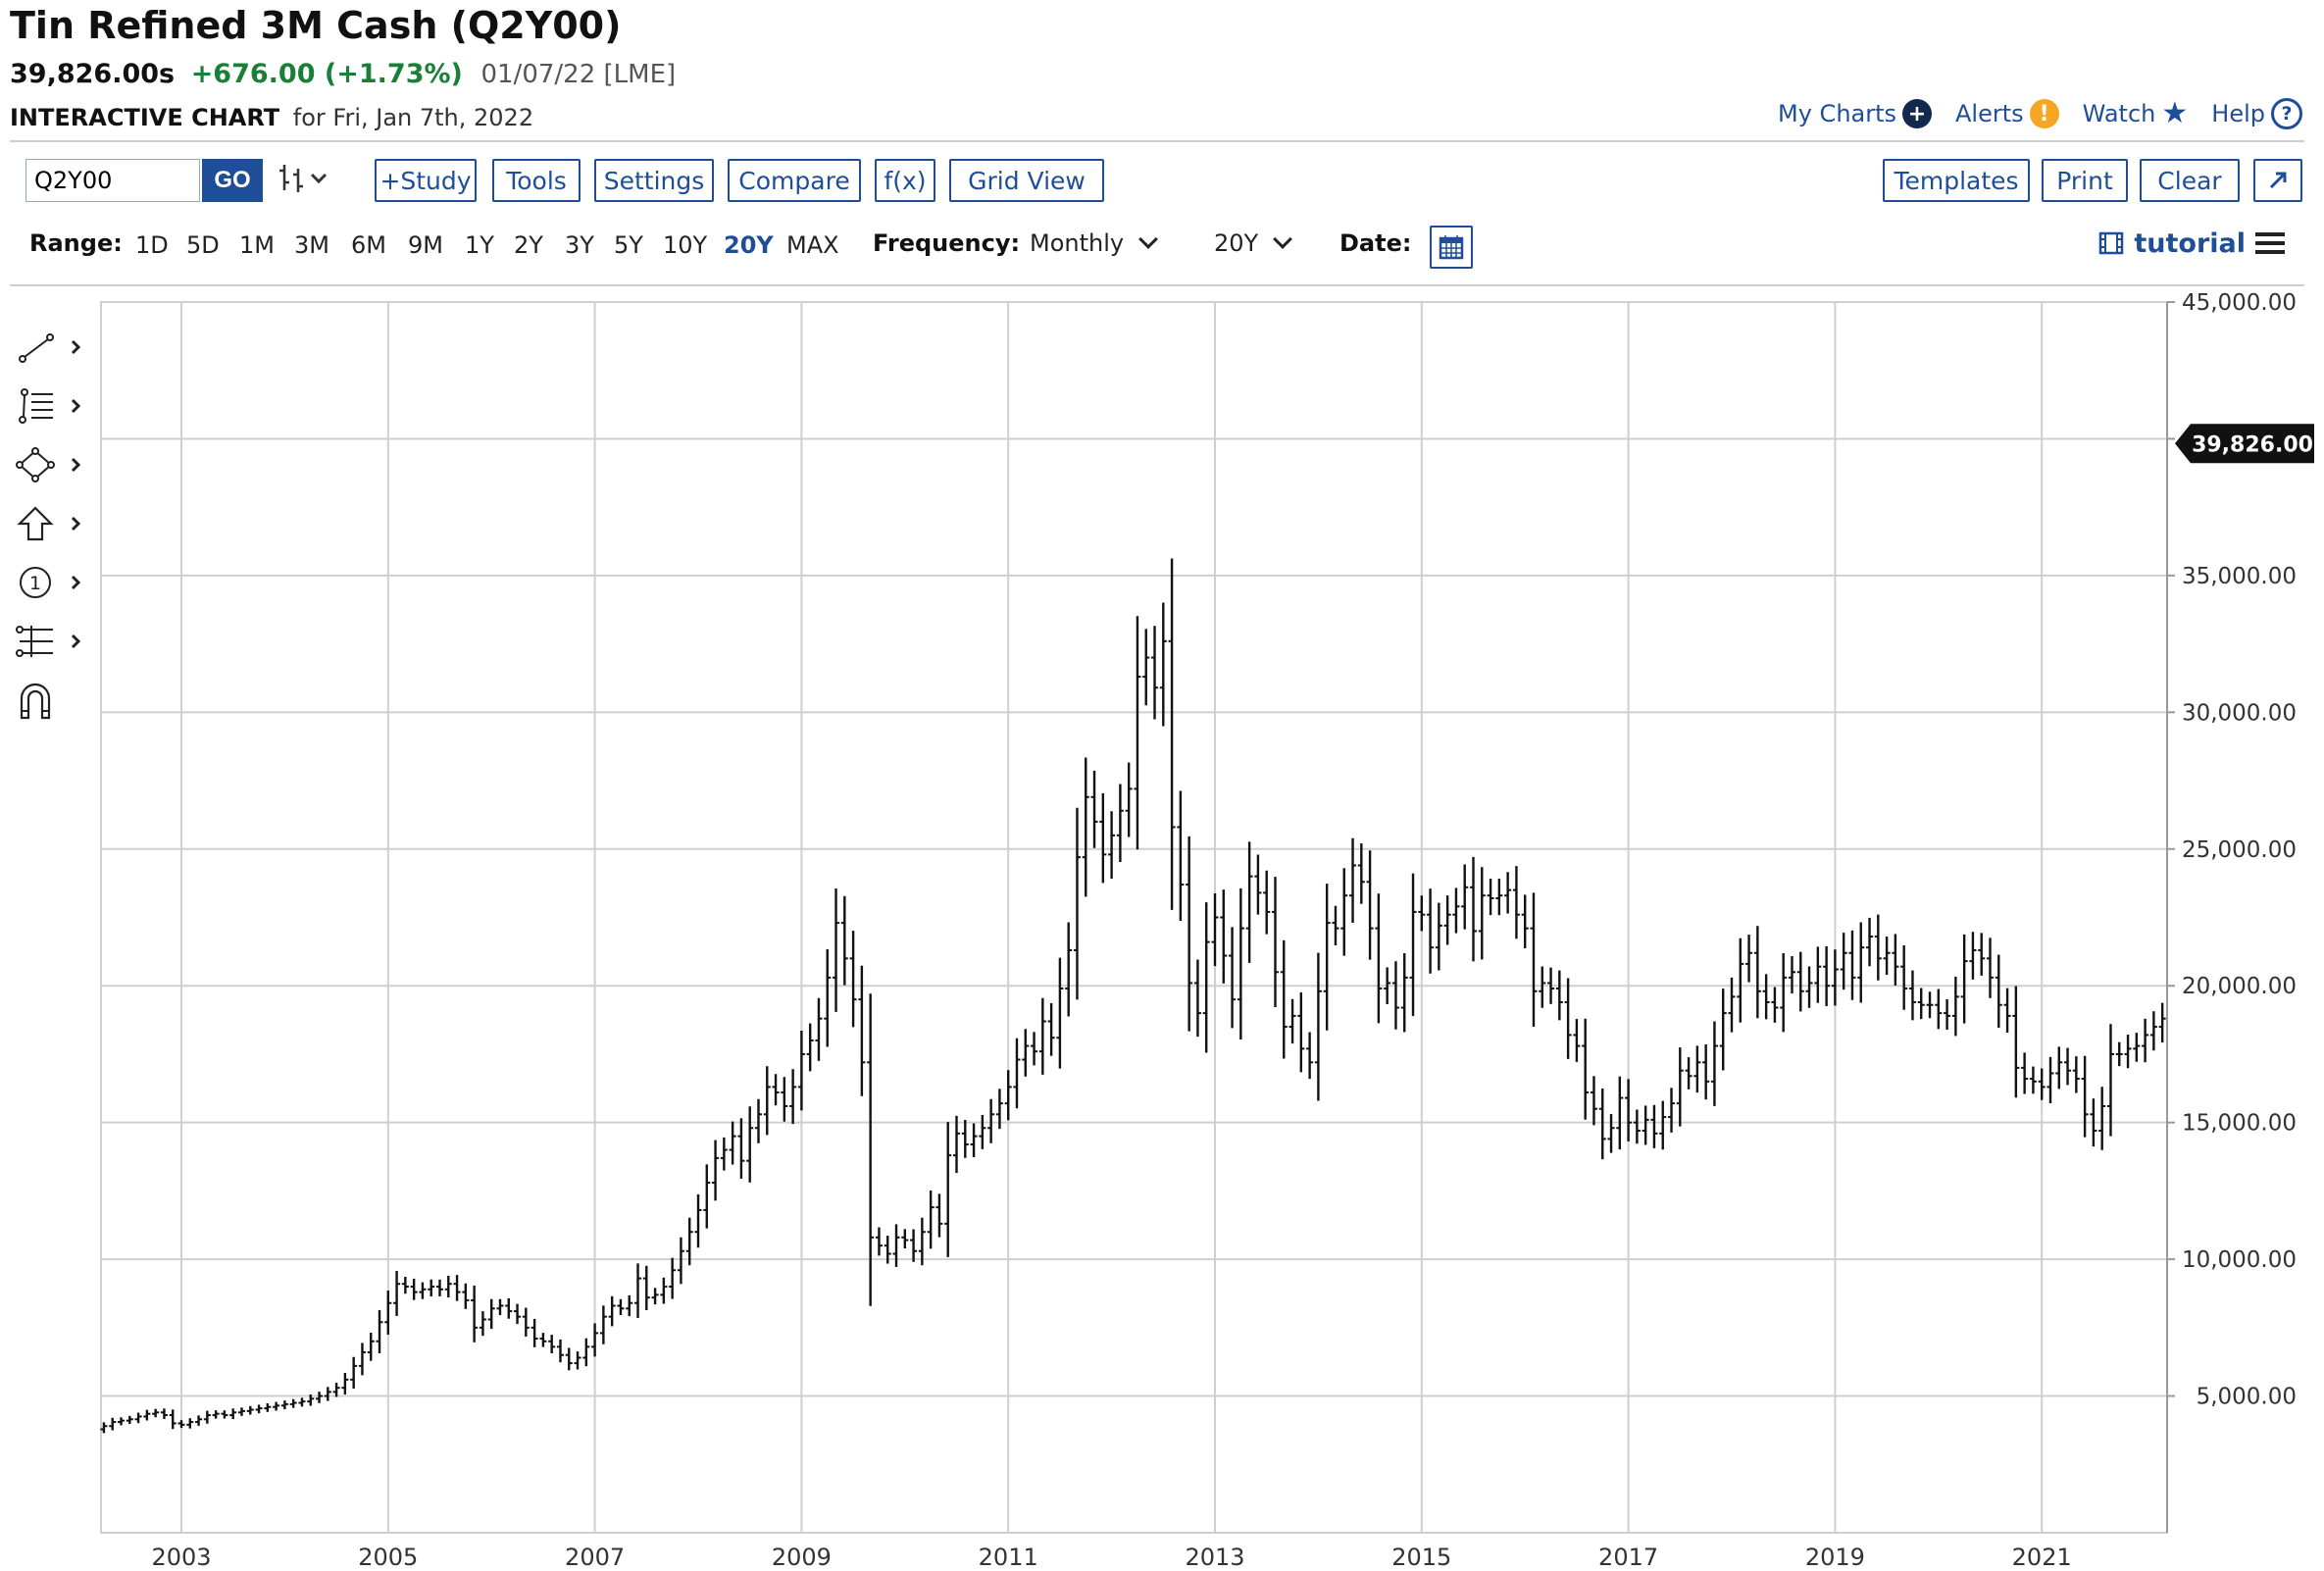 Image resolution: width=2324 pixels, height=1571 pixels. I want to click on date-picker-button, so click(1451, 247).